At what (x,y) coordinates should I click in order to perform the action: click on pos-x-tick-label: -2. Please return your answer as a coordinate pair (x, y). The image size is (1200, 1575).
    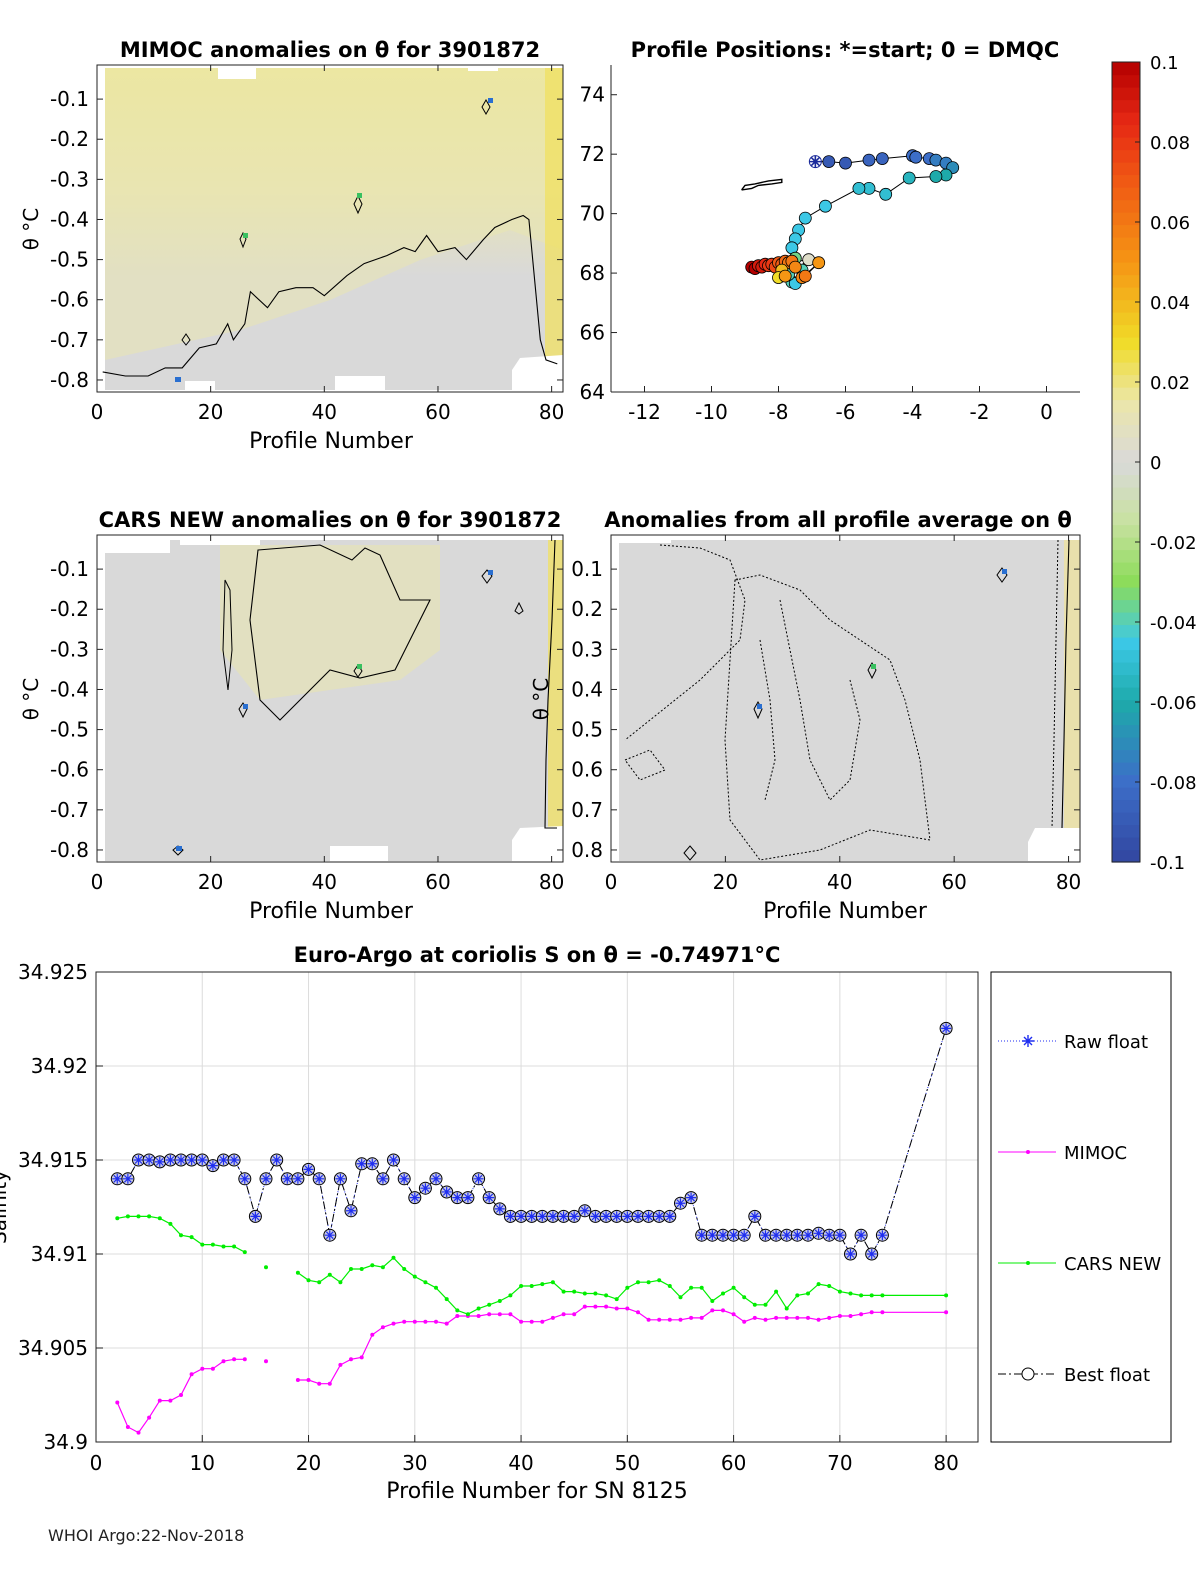
    Looking at the image, I should click on (980, 412).